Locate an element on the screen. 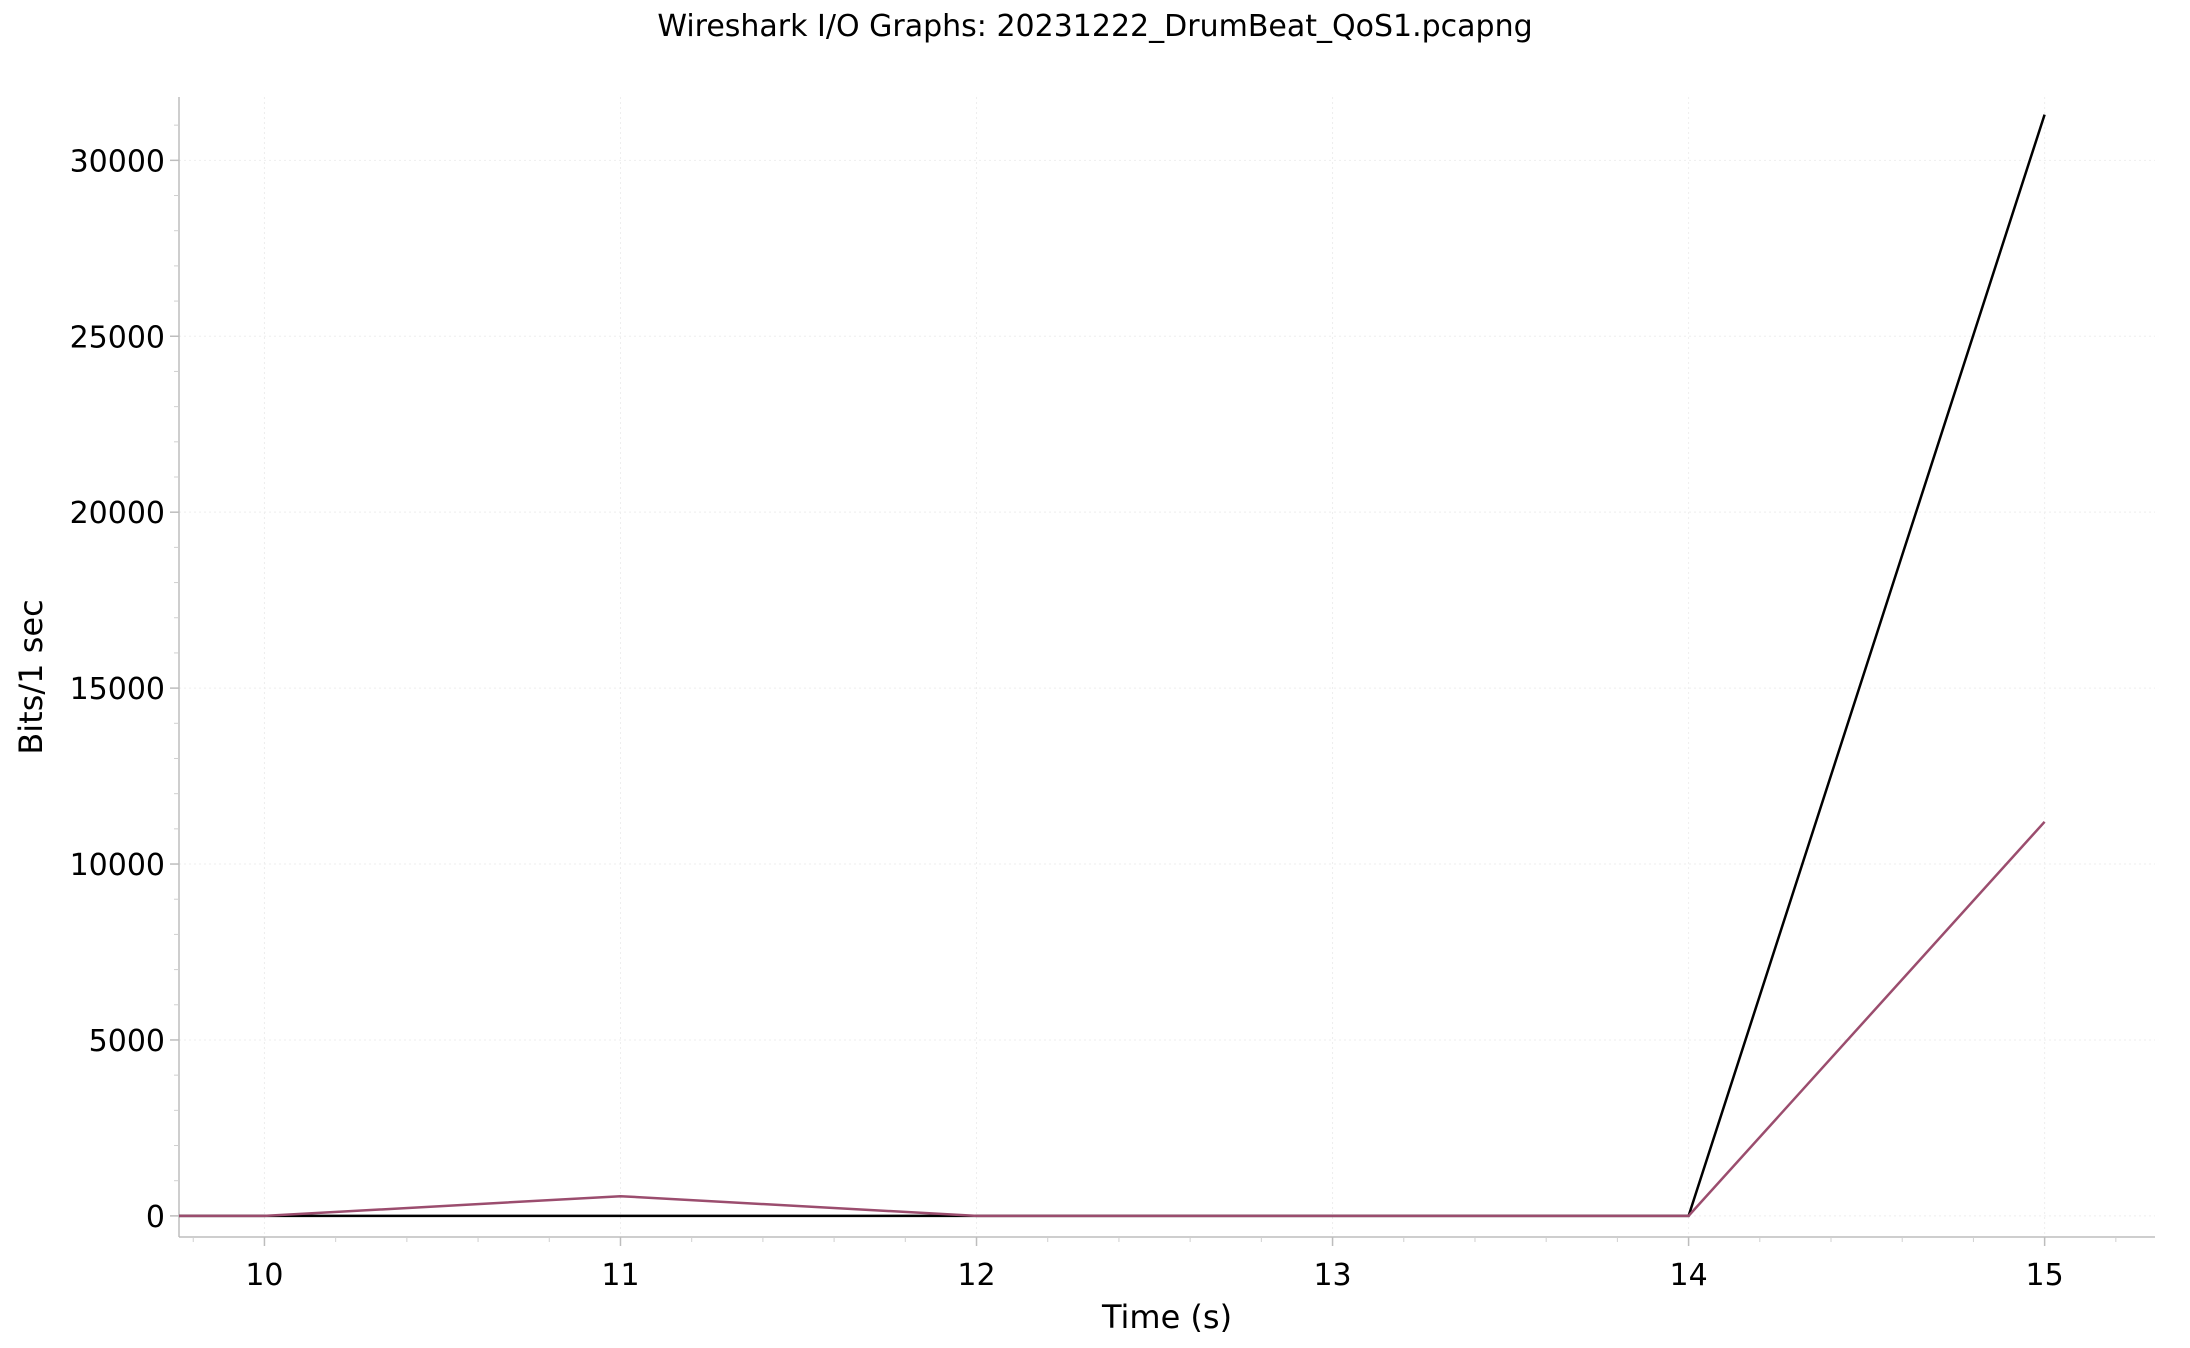 The image size is (2190, 1348). x-tick-label: 15 is located at coordinates (2045, 1275).